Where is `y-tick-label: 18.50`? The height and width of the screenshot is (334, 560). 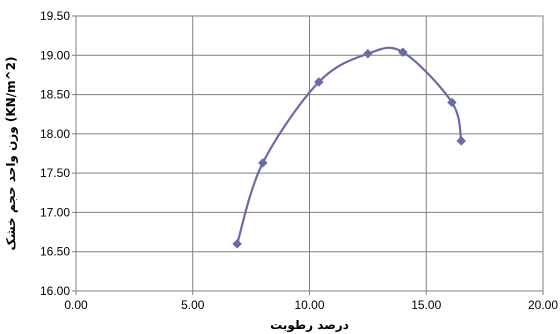 y-tick-label: 18.50 is located at coordinates (55, 95).